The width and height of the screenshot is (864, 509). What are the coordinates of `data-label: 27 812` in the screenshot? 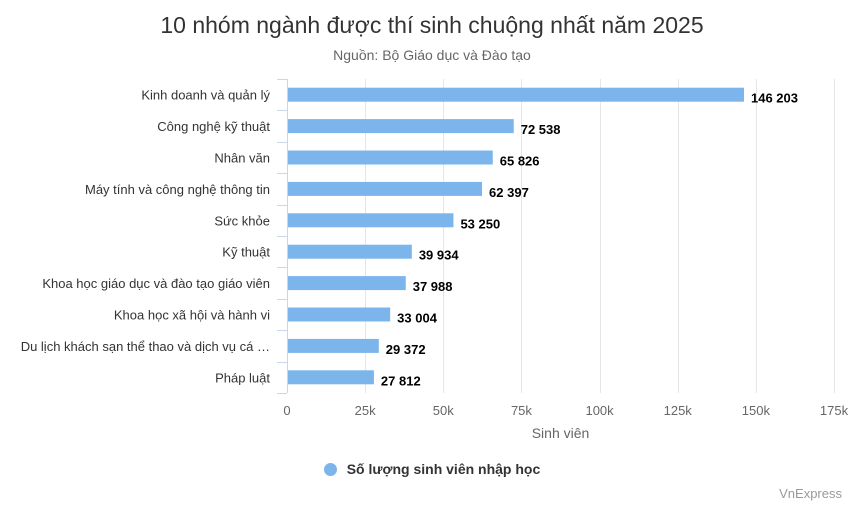 It's located at (401, 380).